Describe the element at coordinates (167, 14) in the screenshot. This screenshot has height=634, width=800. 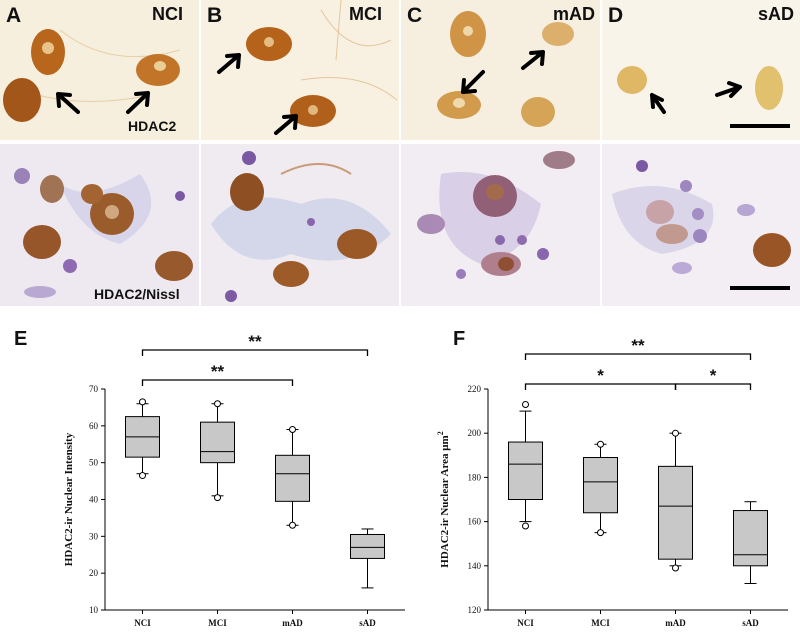
I see `group-label-nci: NCI` at that location.